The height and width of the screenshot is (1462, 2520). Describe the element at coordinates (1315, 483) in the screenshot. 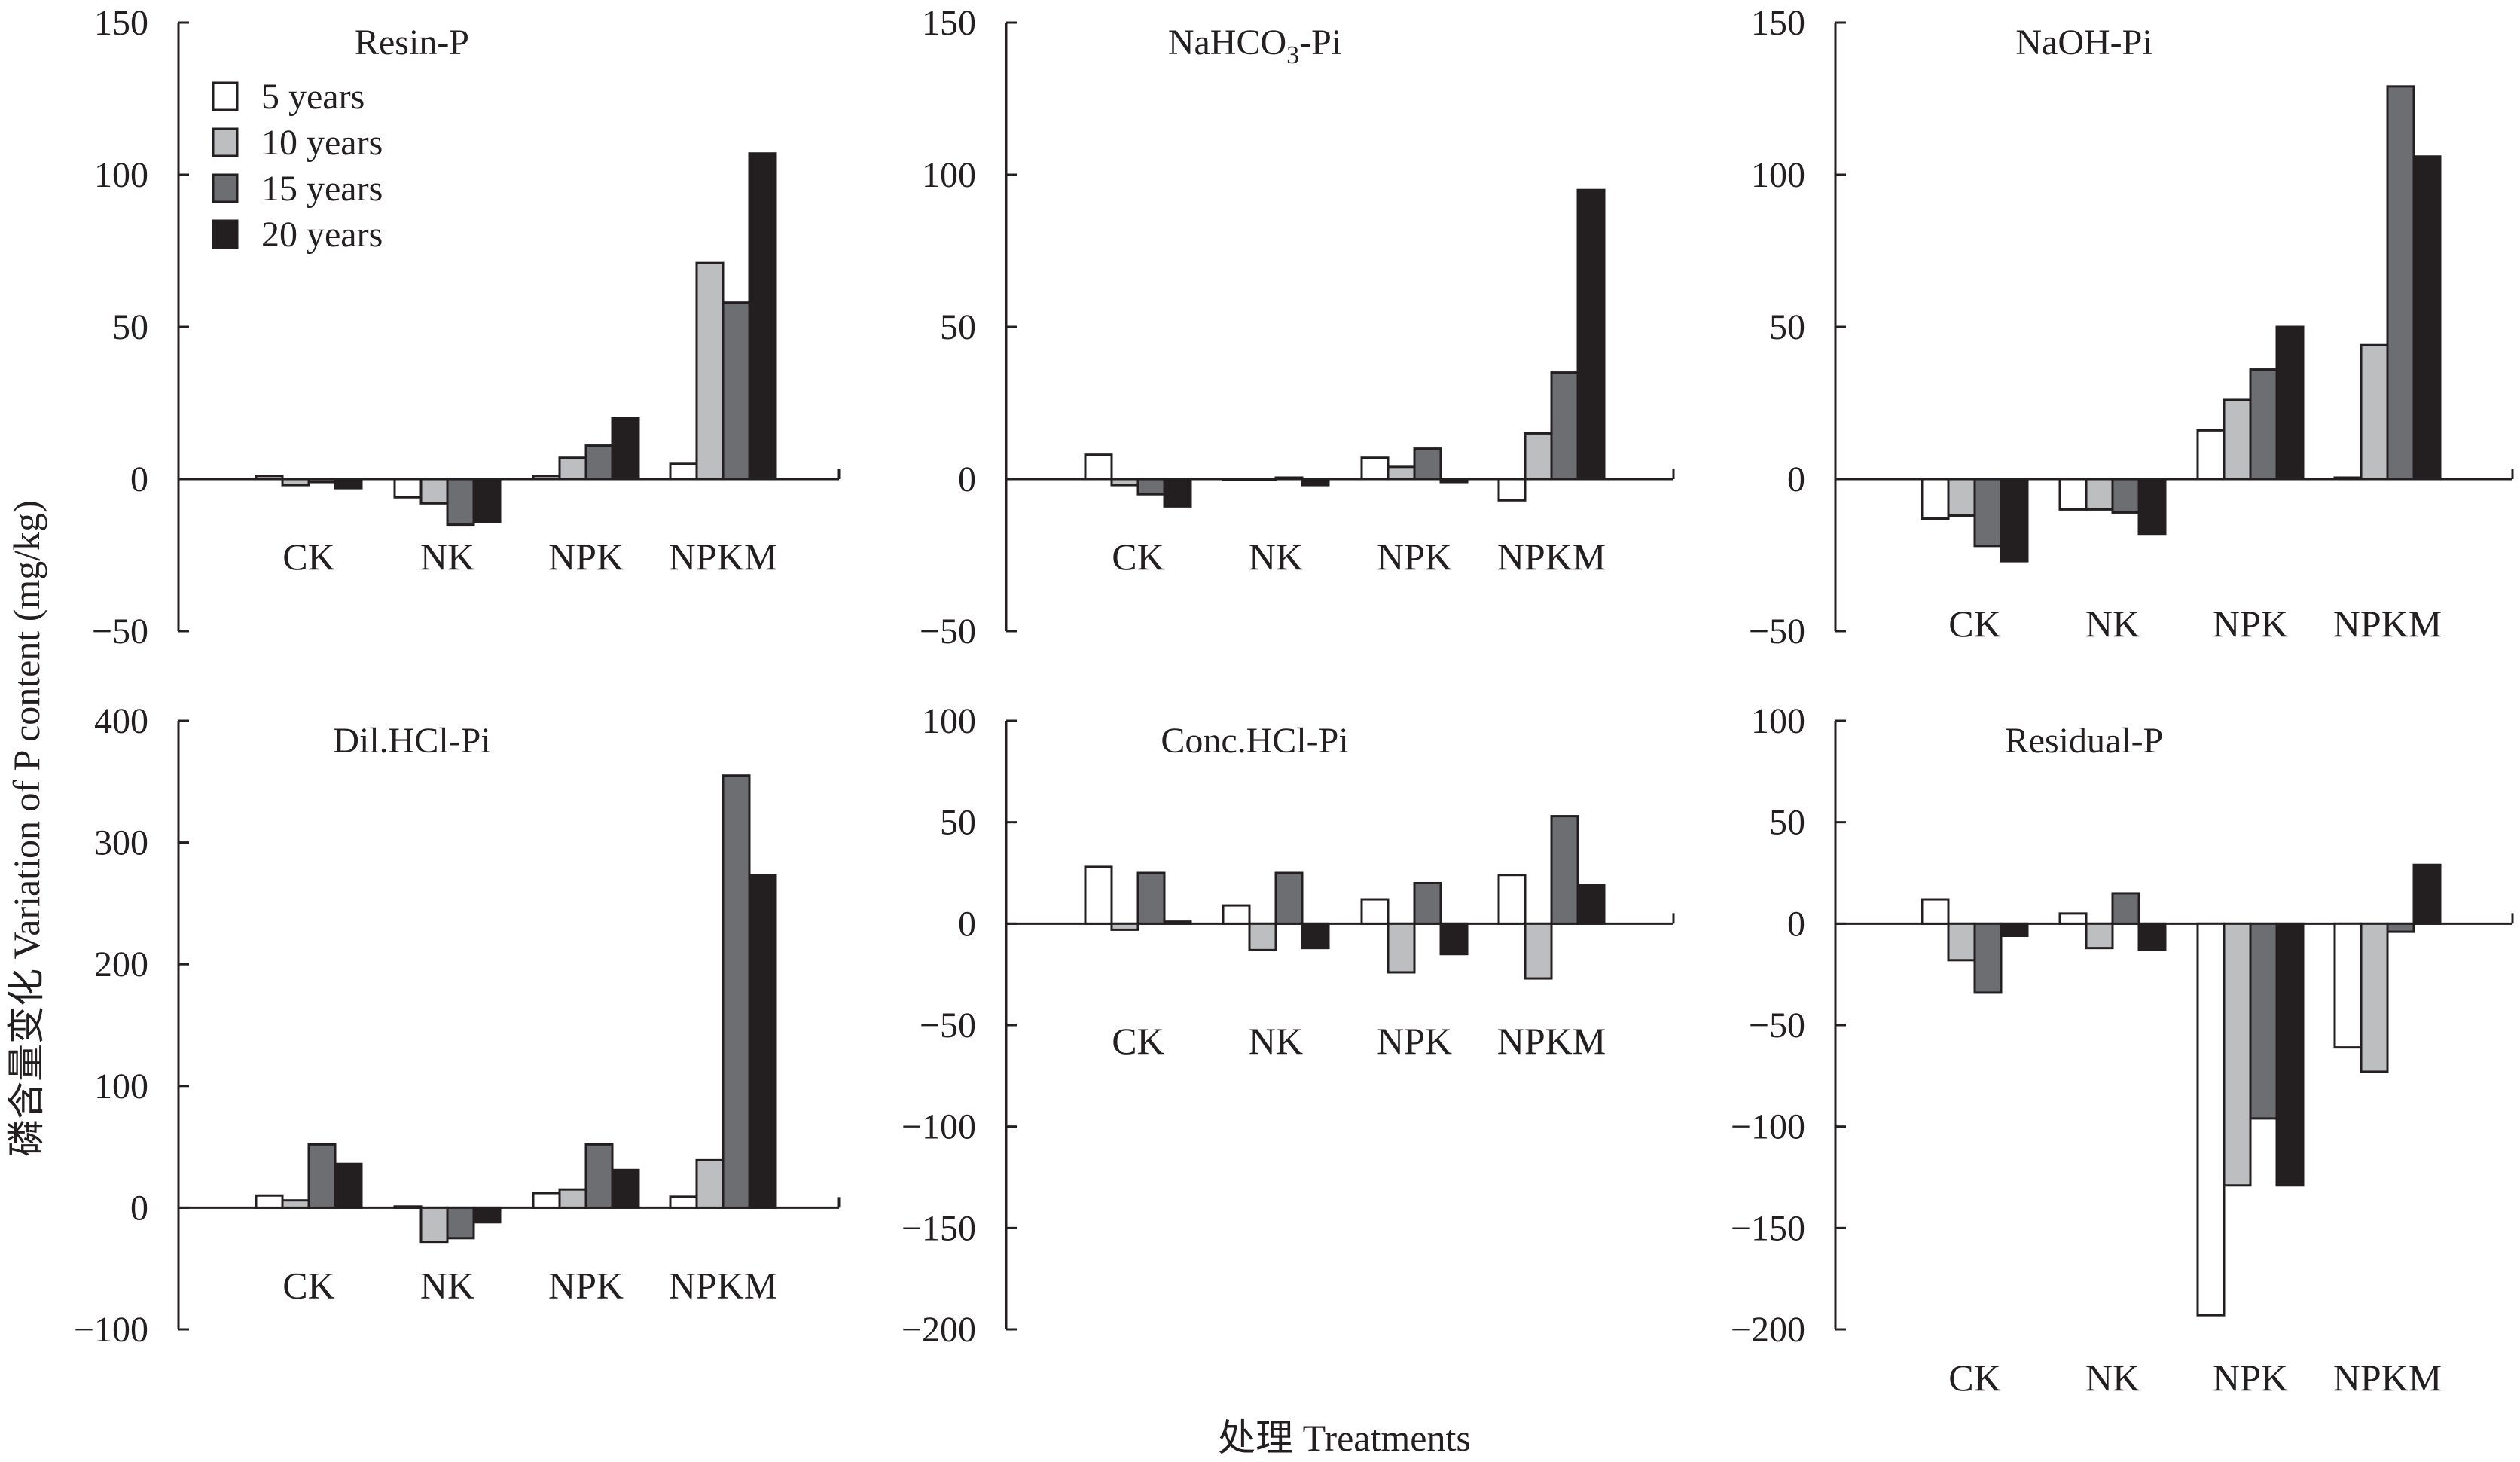

I see `bar-nahco3-pi-nk-20-years` at that location.